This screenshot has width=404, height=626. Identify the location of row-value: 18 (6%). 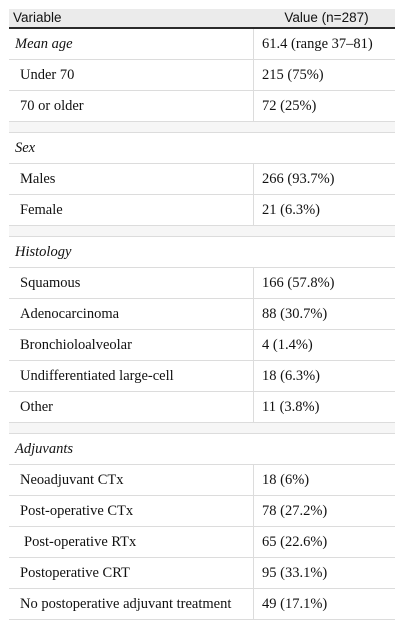
(286, 480).